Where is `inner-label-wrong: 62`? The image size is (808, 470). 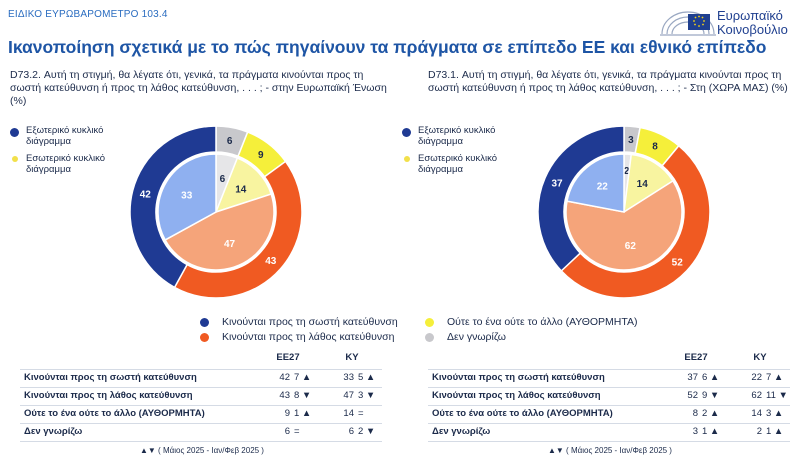
inner-label-wrong: 62 is located at coordinates (631, 246).